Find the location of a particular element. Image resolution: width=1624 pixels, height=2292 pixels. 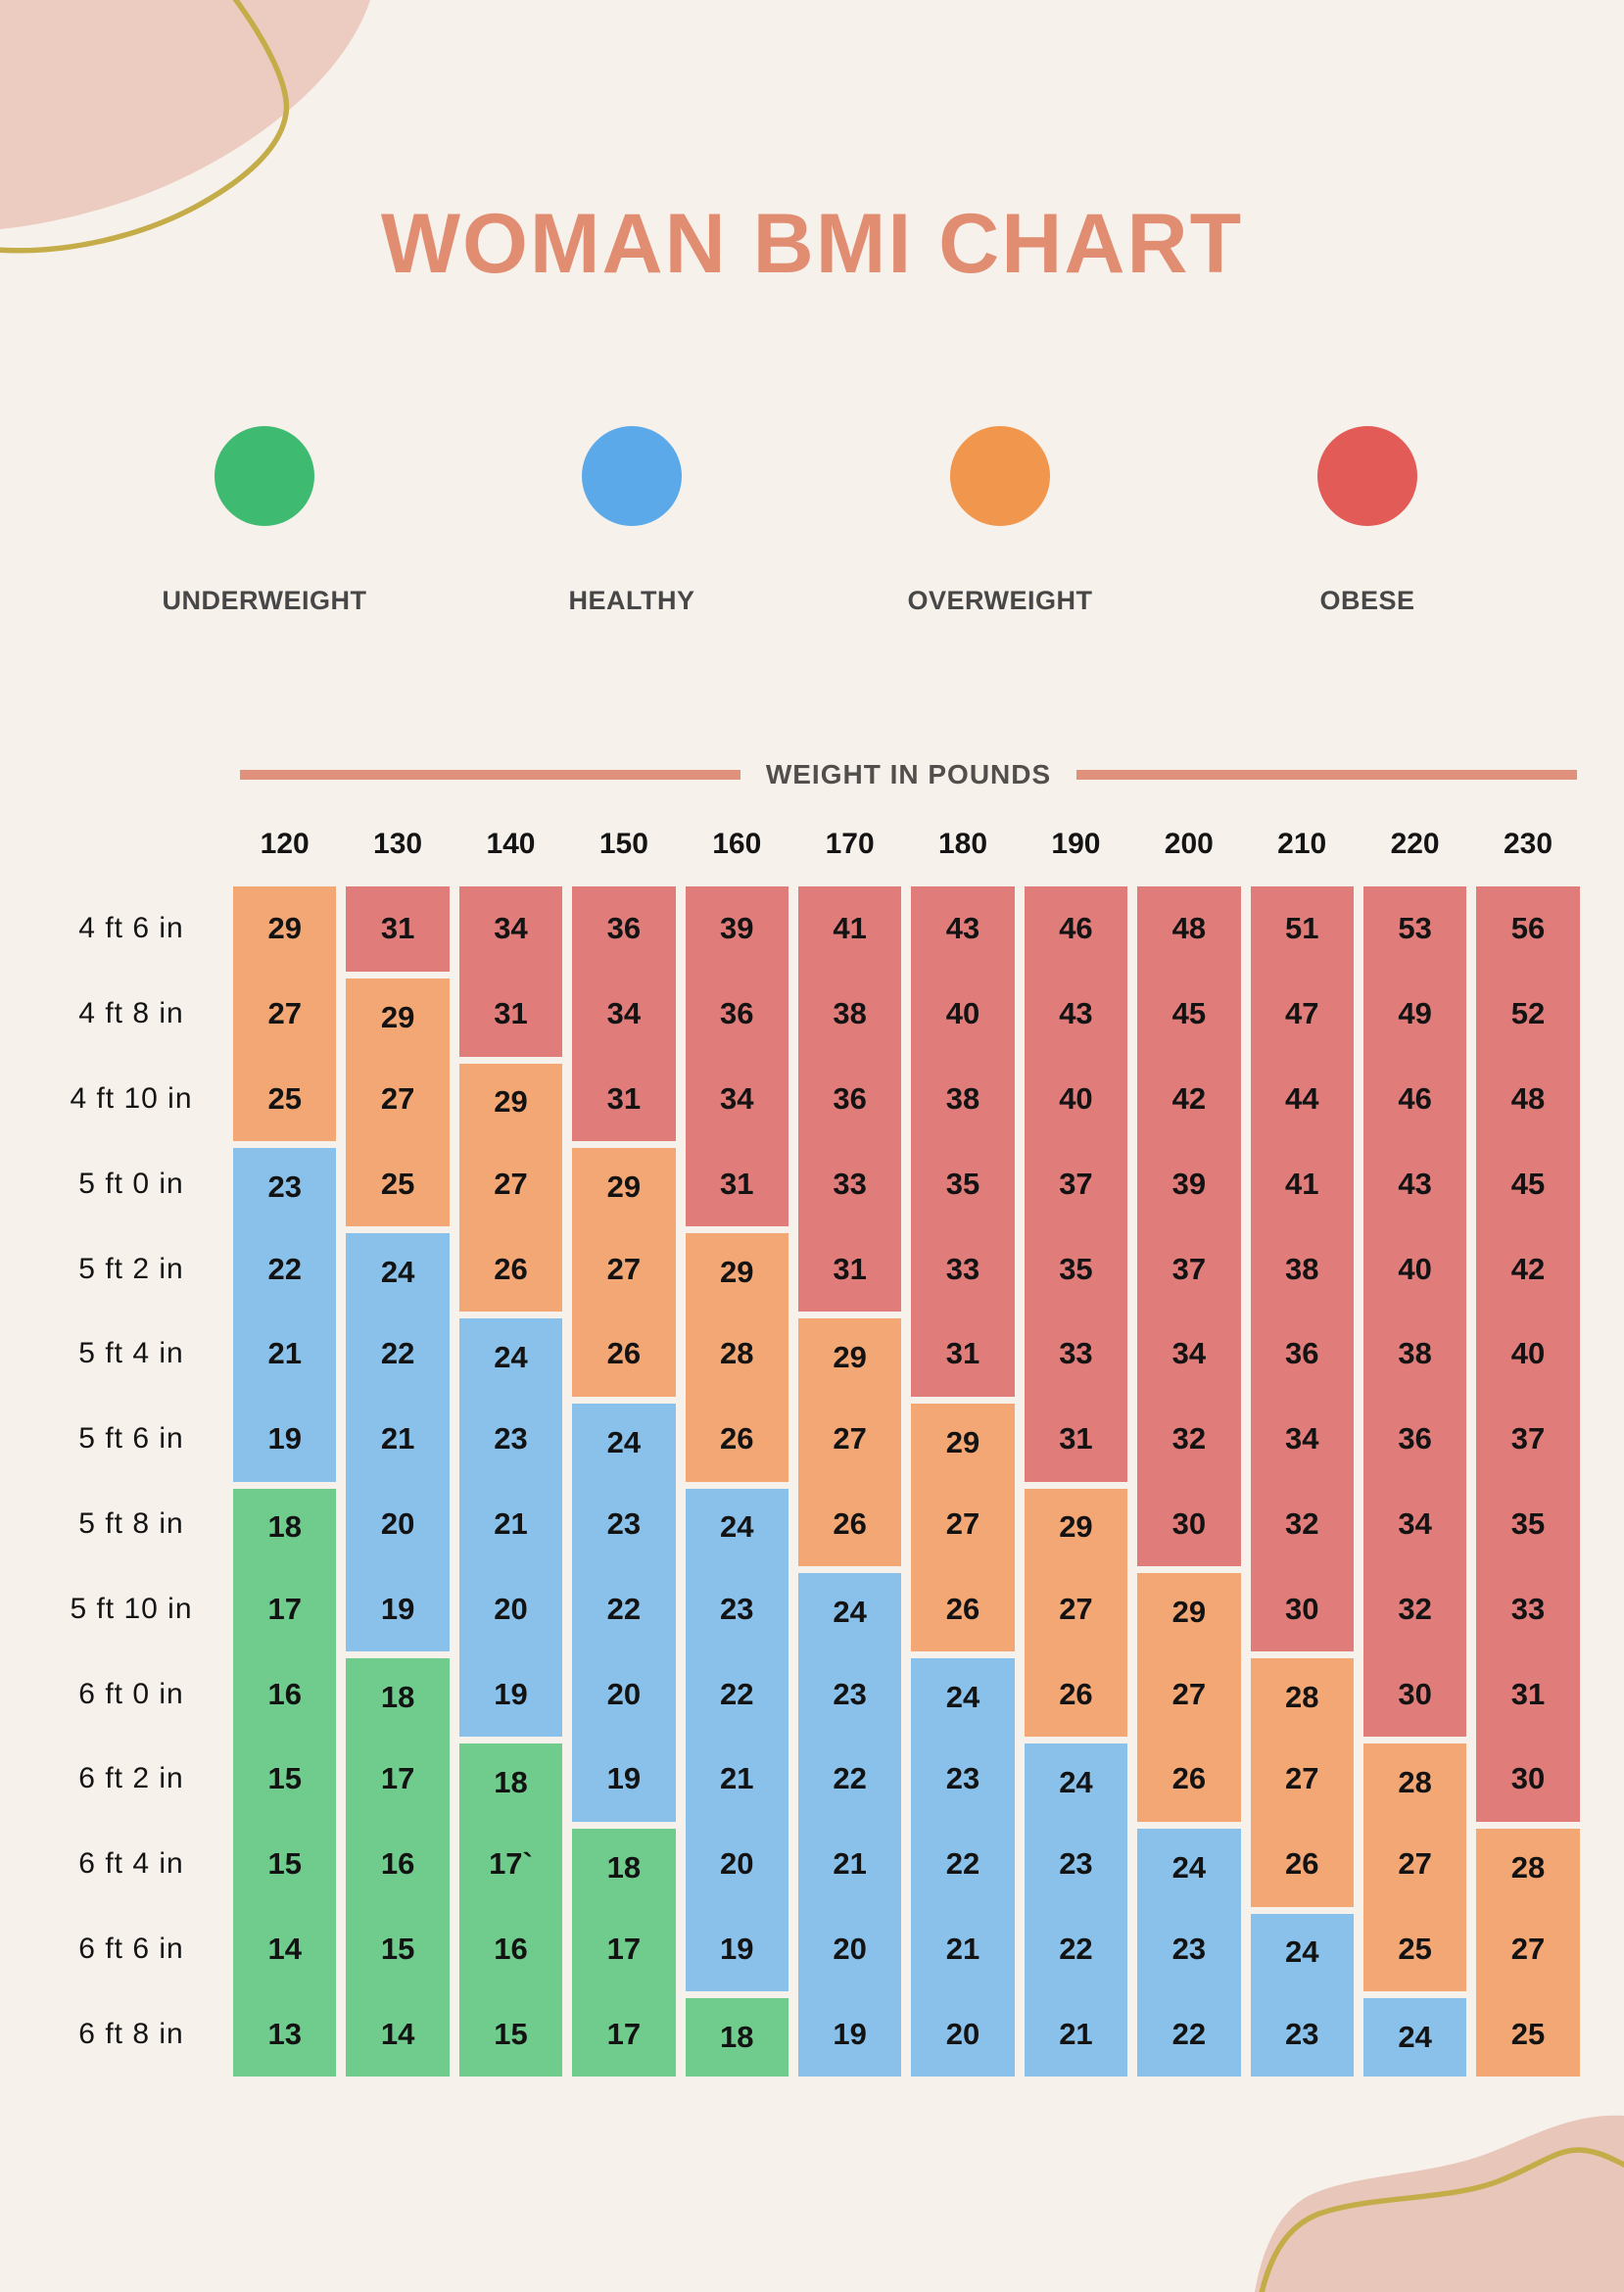

weight-column: 48 45 42 39 37 34 32 30 29 27 26 24 23 22 is located at coordinates (1189, 1481).